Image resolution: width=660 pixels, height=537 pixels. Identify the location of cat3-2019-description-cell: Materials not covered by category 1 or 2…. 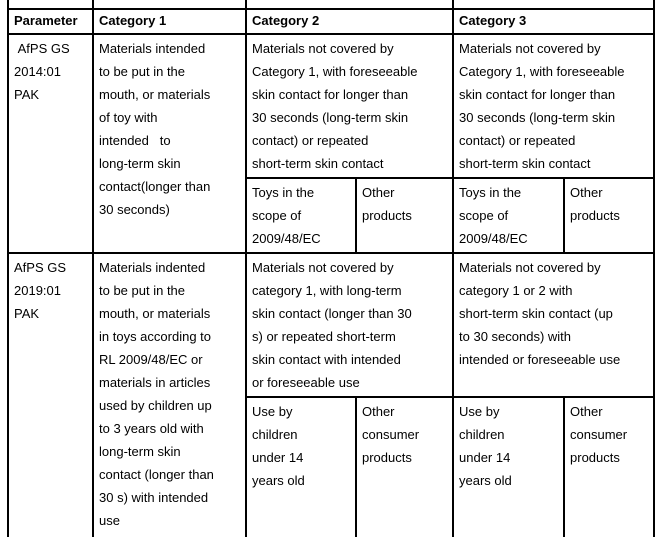
(554, 325).